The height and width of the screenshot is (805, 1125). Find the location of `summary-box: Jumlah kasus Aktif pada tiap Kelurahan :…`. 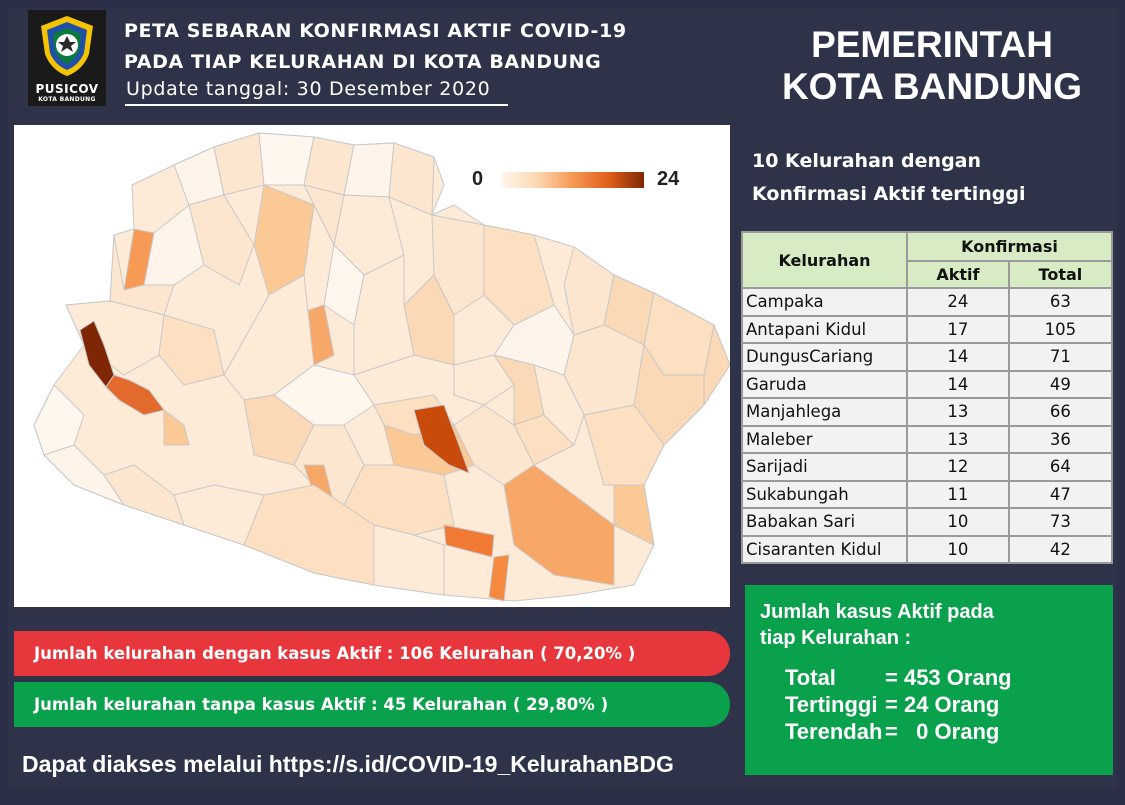

summary-box: Jumlah kasus Aktif pada tiap Kelurahan :… is located at coordinates (929, 680).